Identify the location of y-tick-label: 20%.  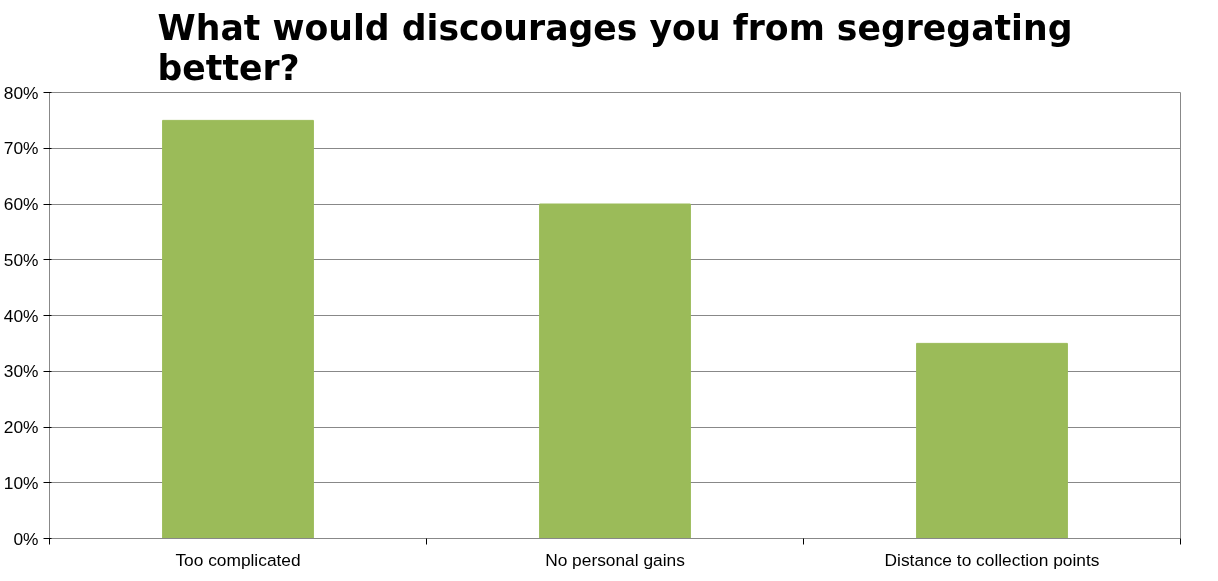
(21, 427).